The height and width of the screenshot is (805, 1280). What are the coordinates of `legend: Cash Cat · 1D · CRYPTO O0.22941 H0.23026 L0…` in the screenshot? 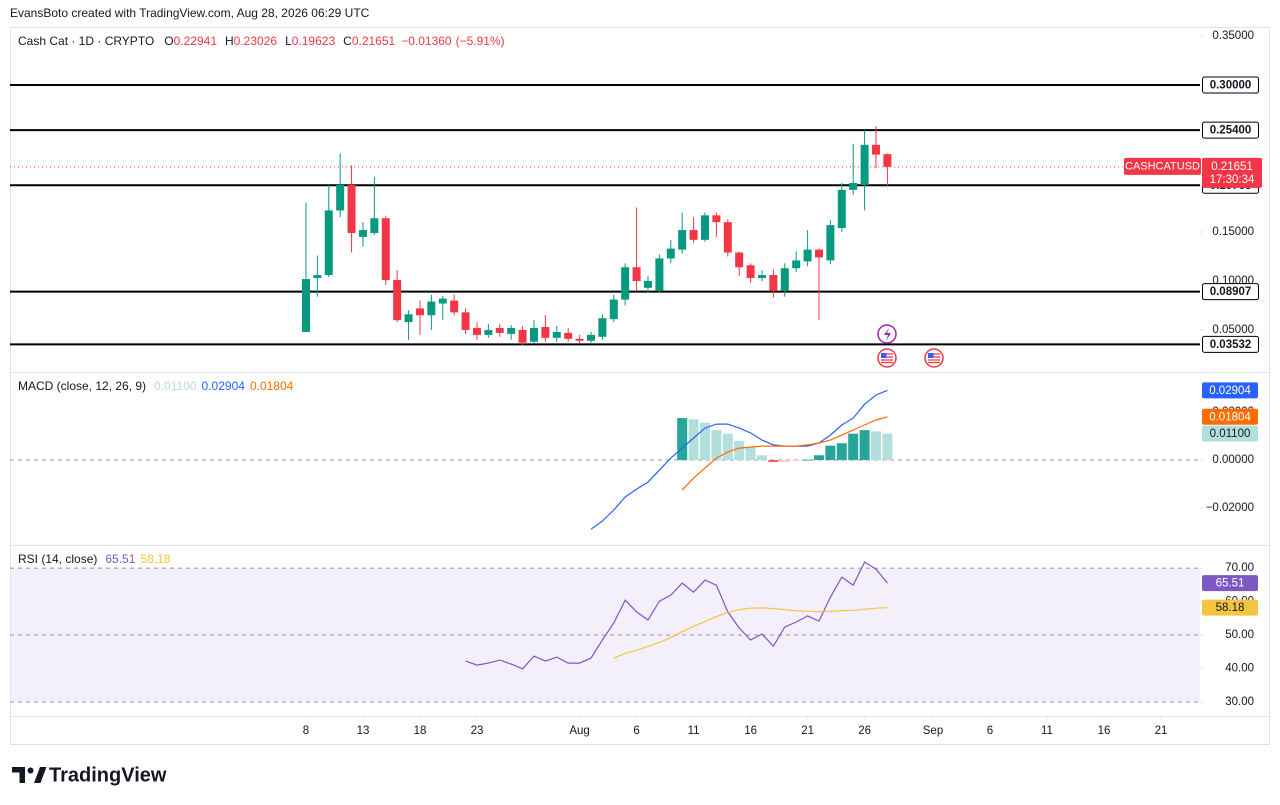 It's located at (261, 41).